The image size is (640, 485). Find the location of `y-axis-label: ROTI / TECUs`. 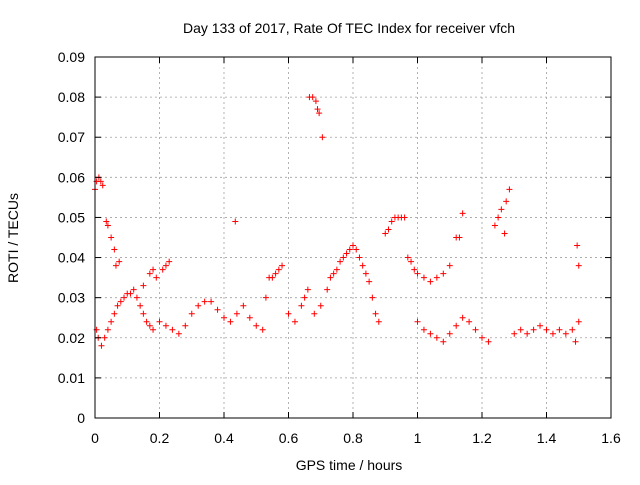

y-axis-label: ROTI / TECUs is located at coordinates (13, 238).